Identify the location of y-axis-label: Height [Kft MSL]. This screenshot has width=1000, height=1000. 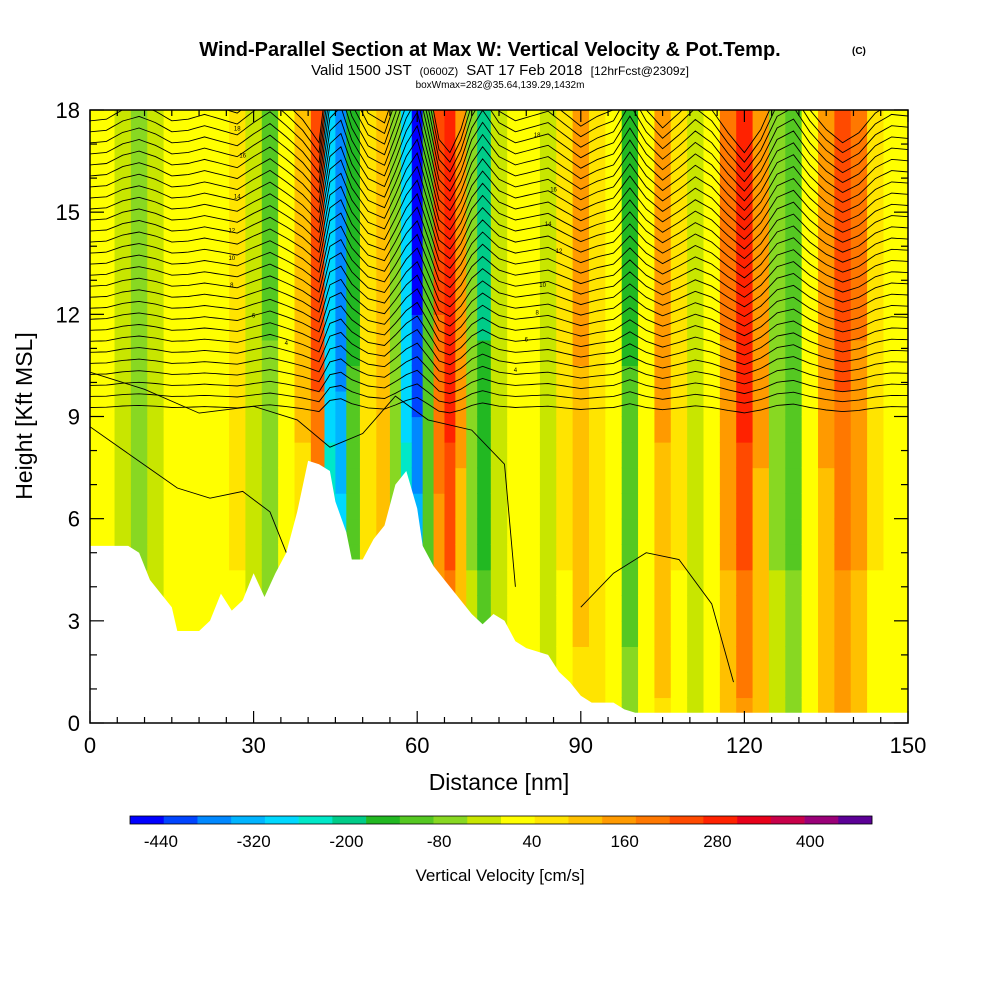
(24, 415).